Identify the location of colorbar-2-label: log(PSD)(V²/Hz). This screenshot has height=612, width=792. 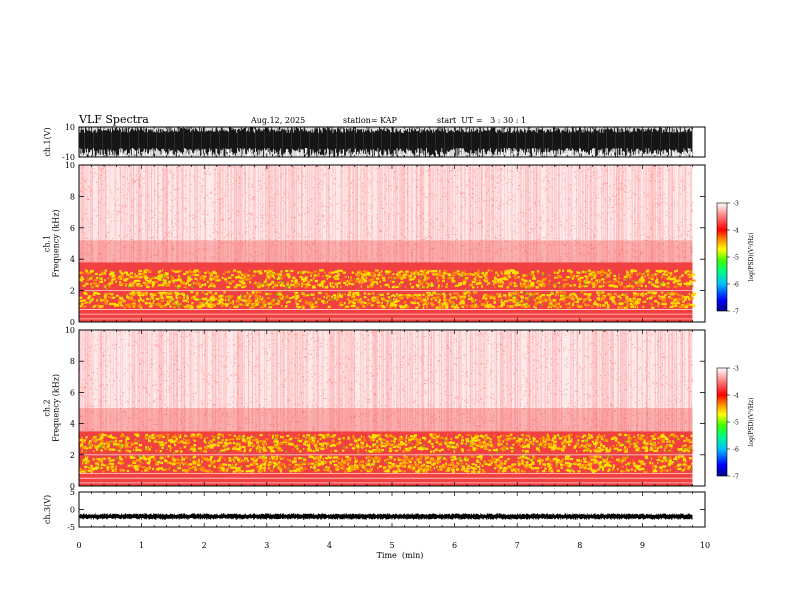
(751, 422).